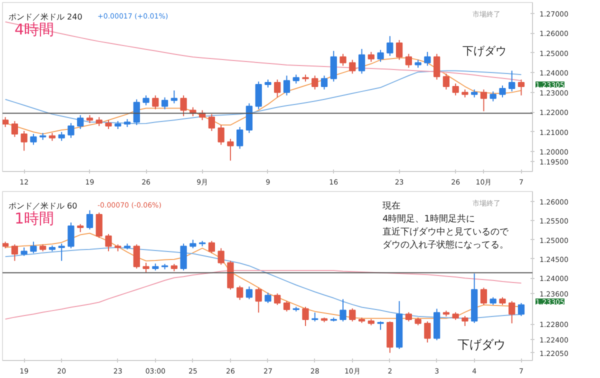 The image size is (600, 378). I want to click on annotation: 4時間足、1時間足共に, so click(428, 219).